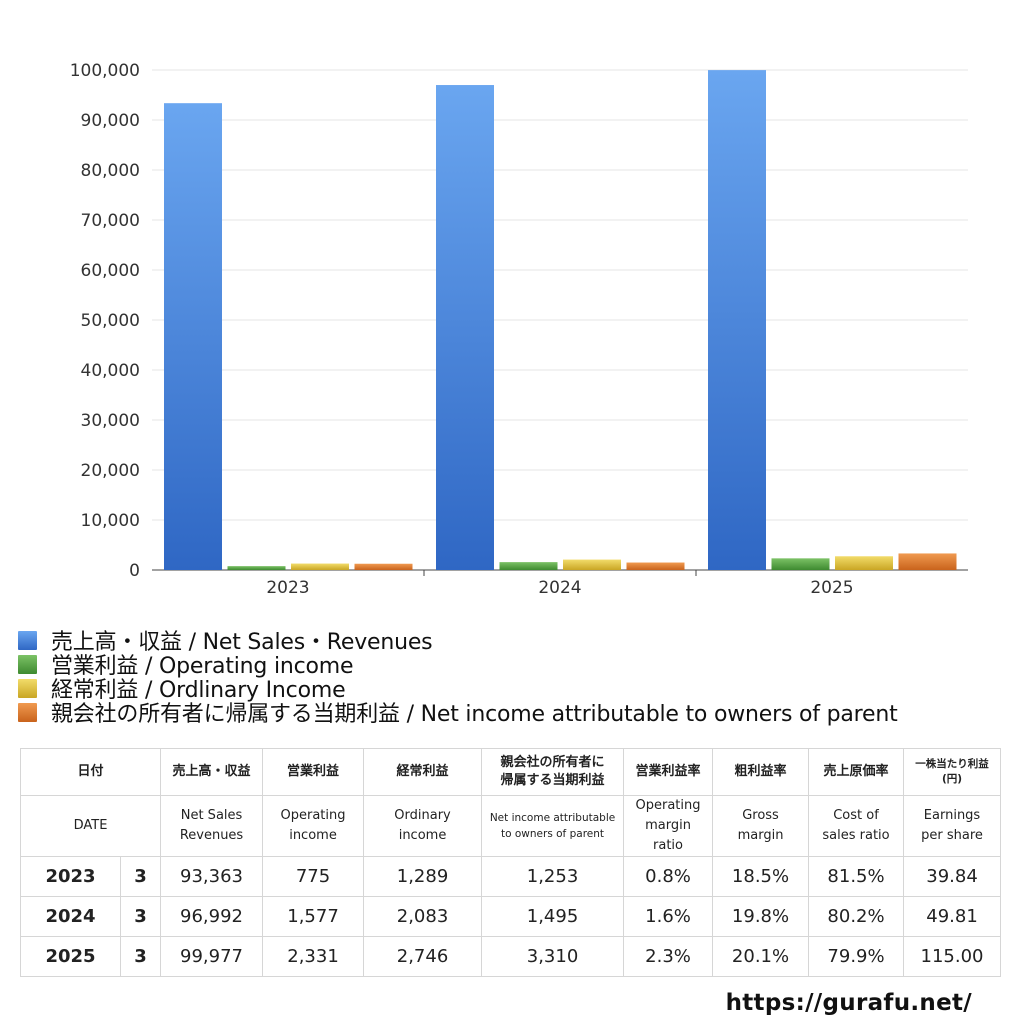  I want to click on legend-swatch-net-sales, so click(27, 640).